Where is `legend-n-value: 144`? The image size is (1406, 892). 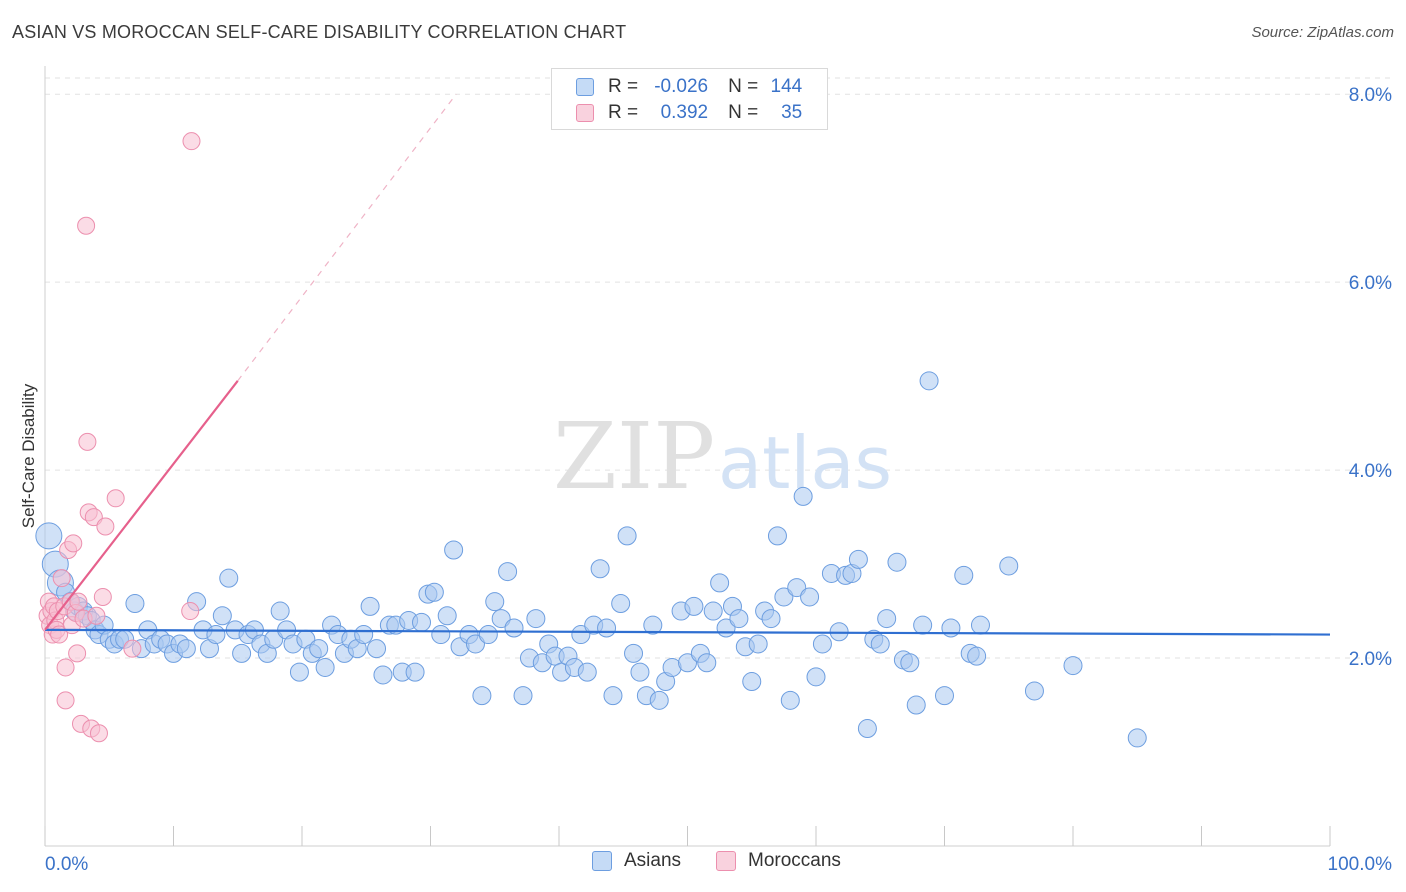
legend-n-value: 144 is located at coordinates (786, 86).